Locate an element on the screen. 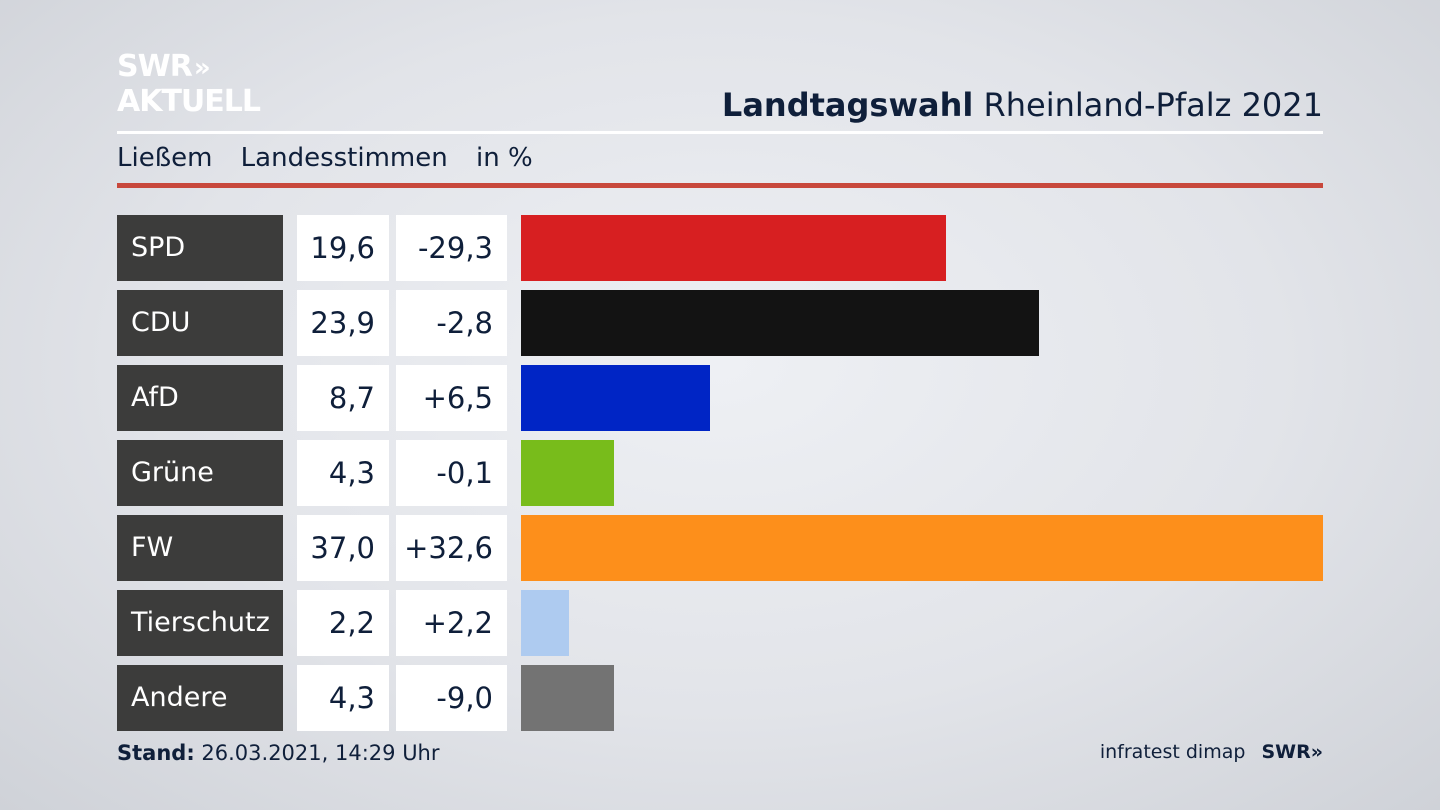 The width and height of the screenshot is (1440, 810). timestamp: Stand: 26.03.2021, 14:29 Uhr is located at coordinates (278, 753).